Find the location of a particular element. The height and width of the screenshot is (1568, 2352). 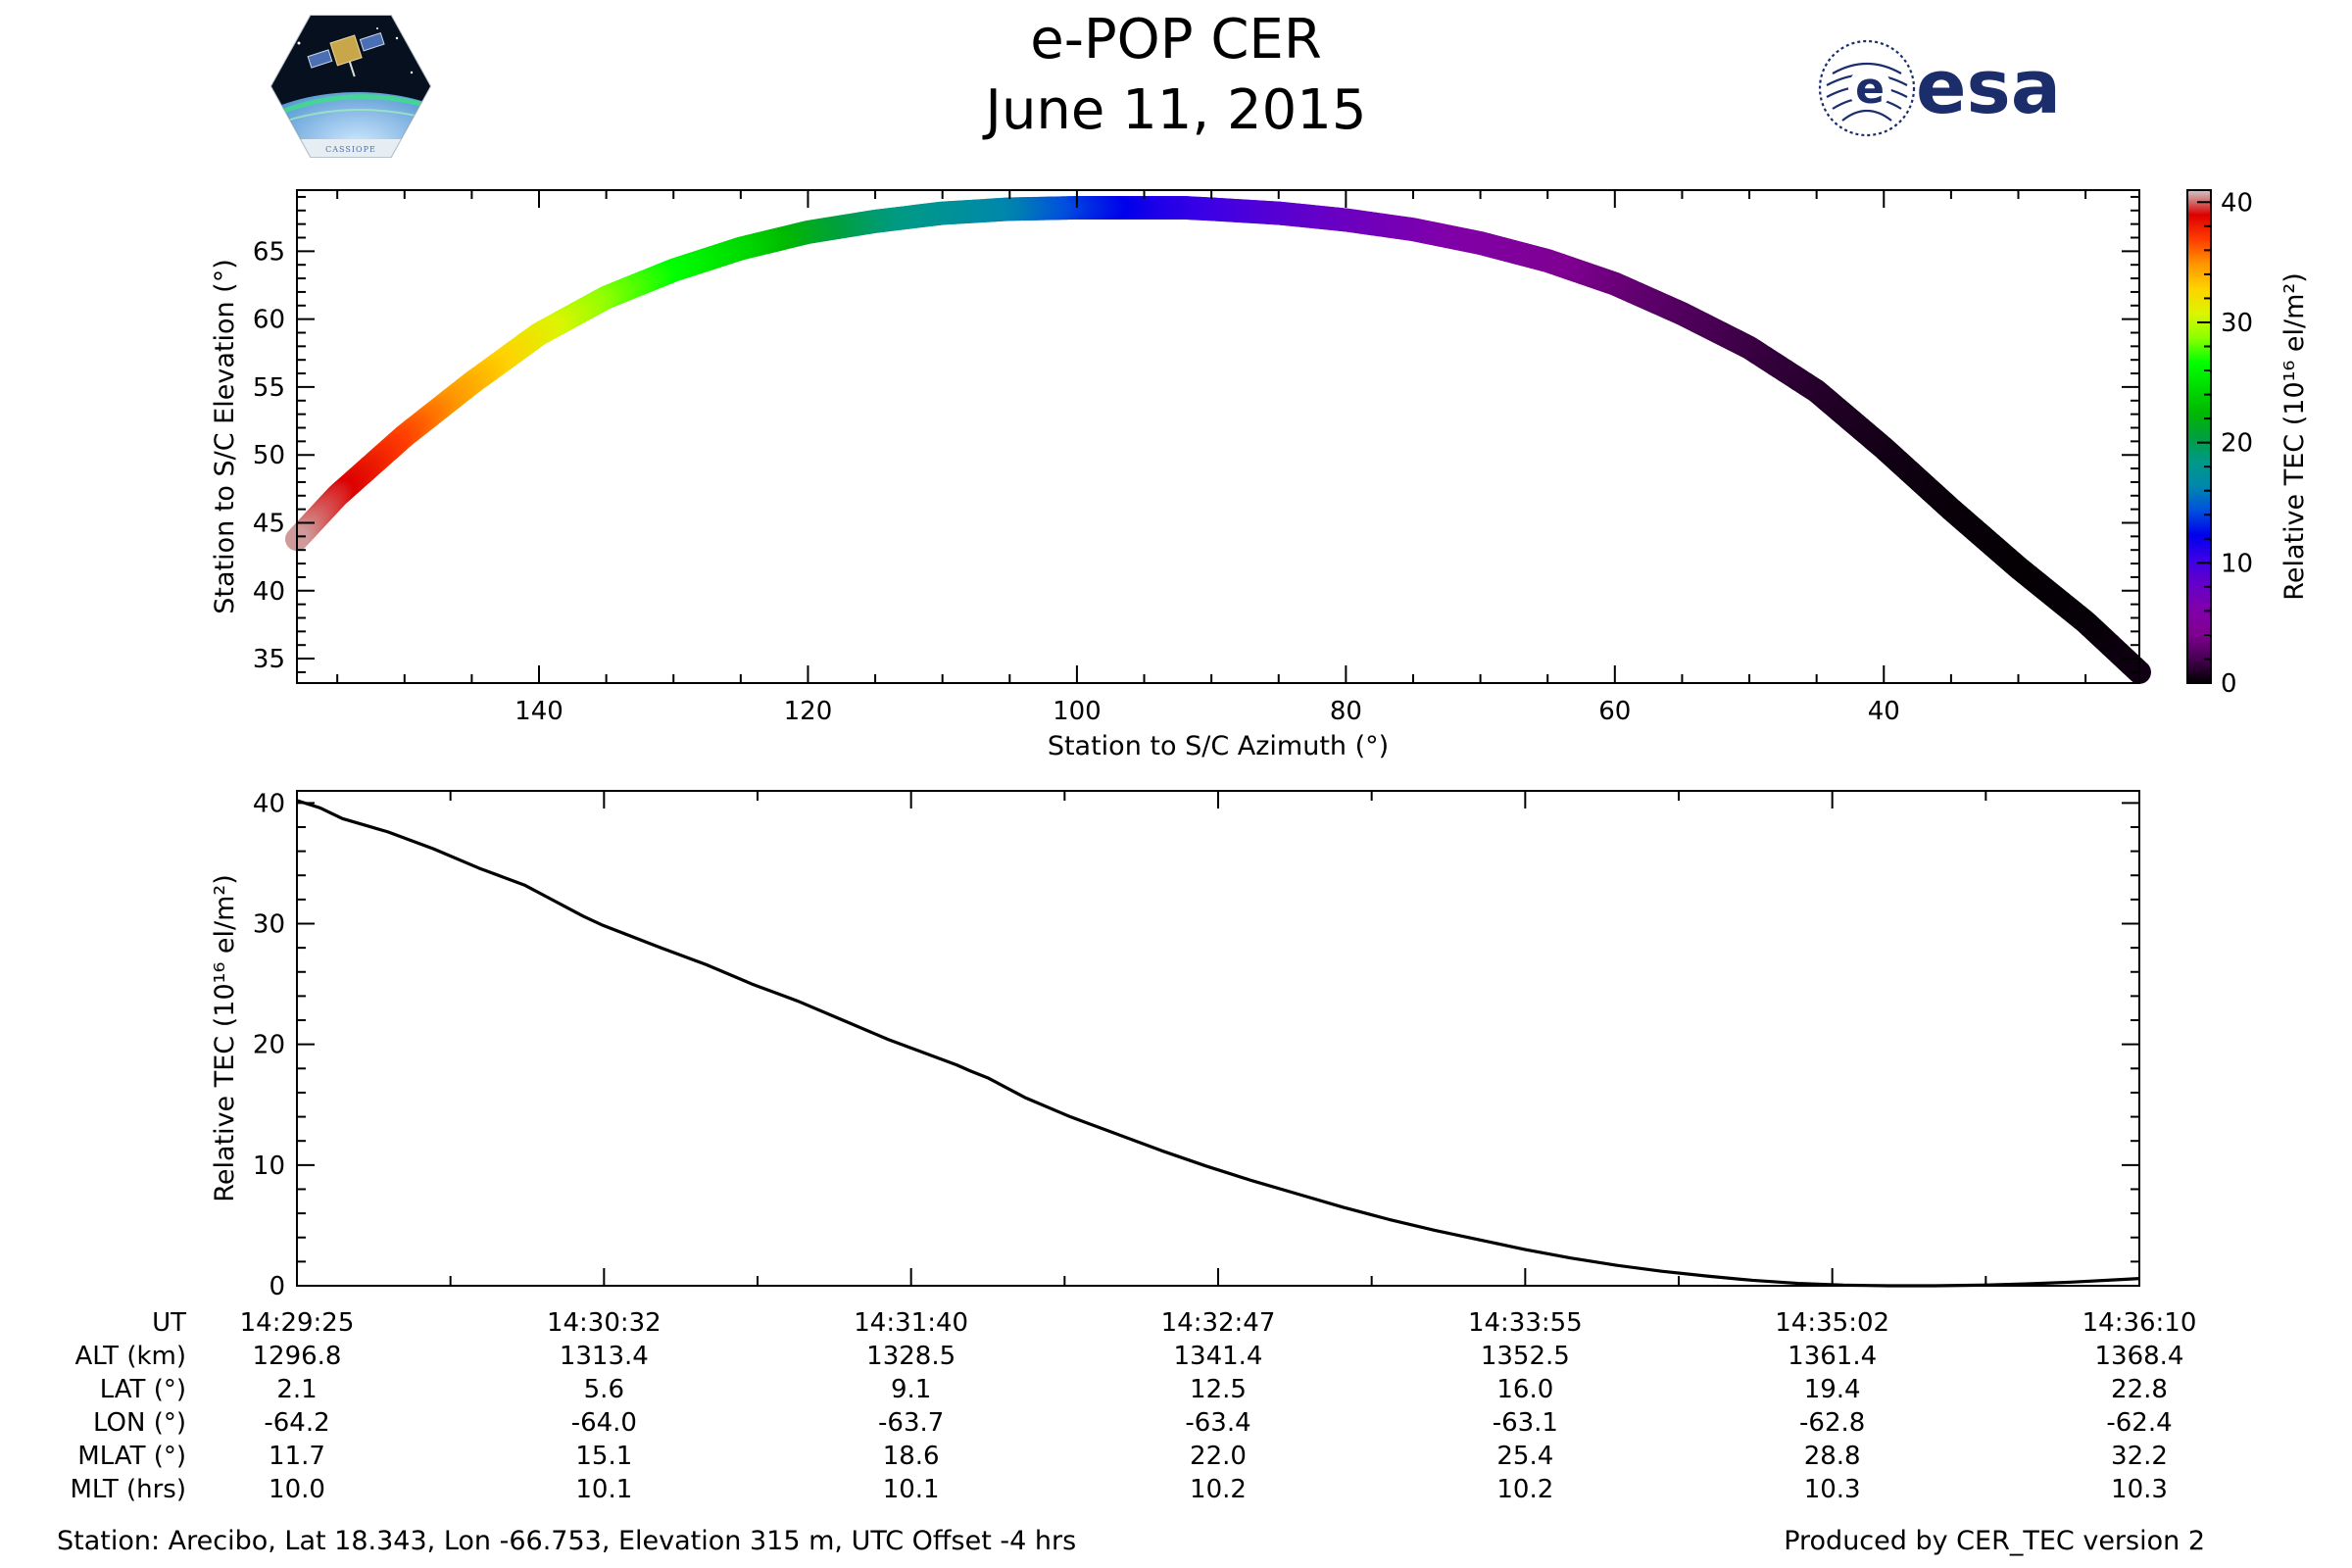

tec-colorbar: 0 10 20 30 40 Relative TEC (10¹⁶ el/m²) is located at coordinates (2248, 443).